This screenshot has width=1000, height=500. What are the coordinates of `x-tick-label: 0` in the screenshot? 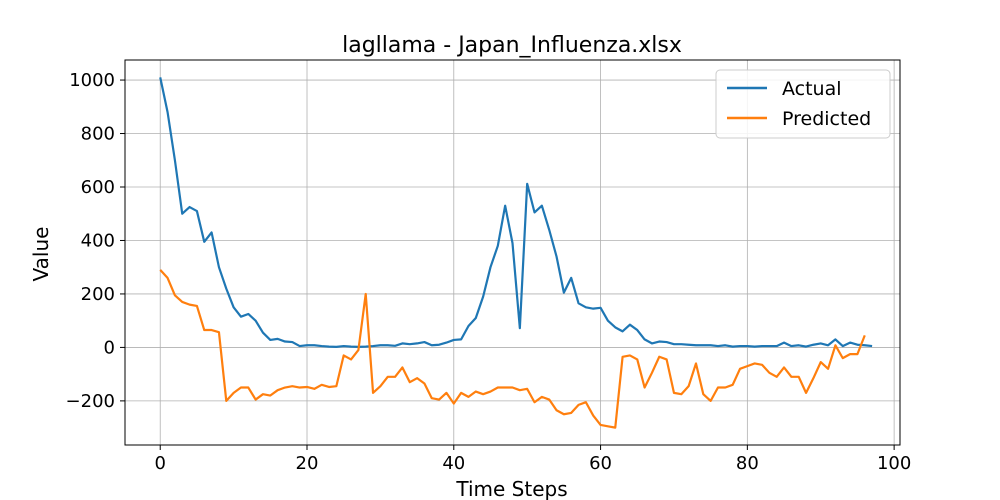 It's located at (160, 463).